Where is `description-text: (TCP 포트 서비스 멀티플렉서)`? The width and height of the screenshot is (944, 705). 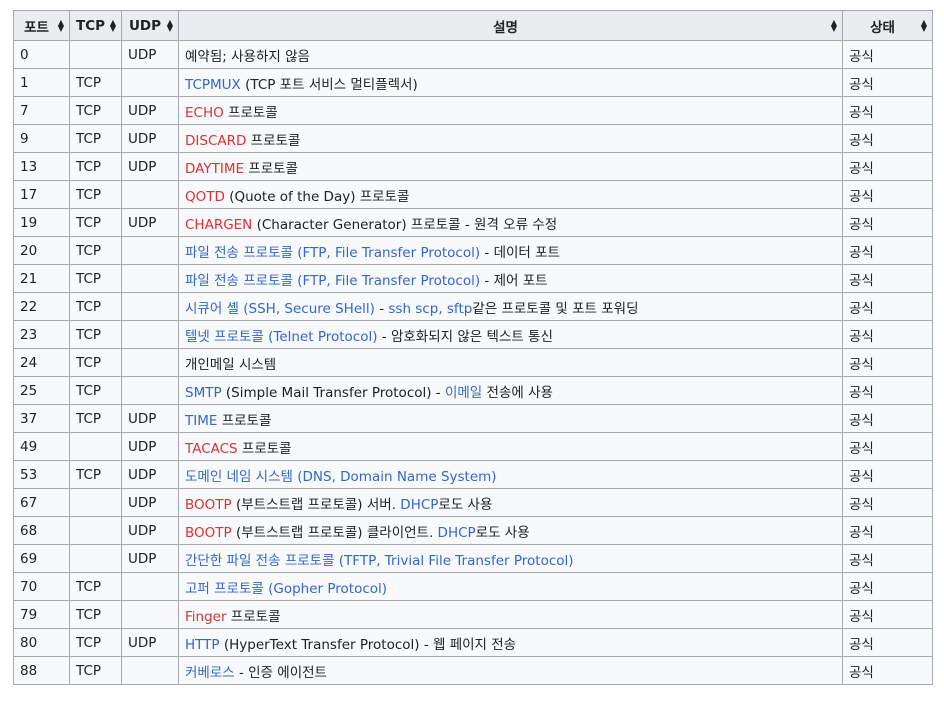 description-text: (TCP 포트 서비스 멀티플렉서) is located at coordinates (329, 84).